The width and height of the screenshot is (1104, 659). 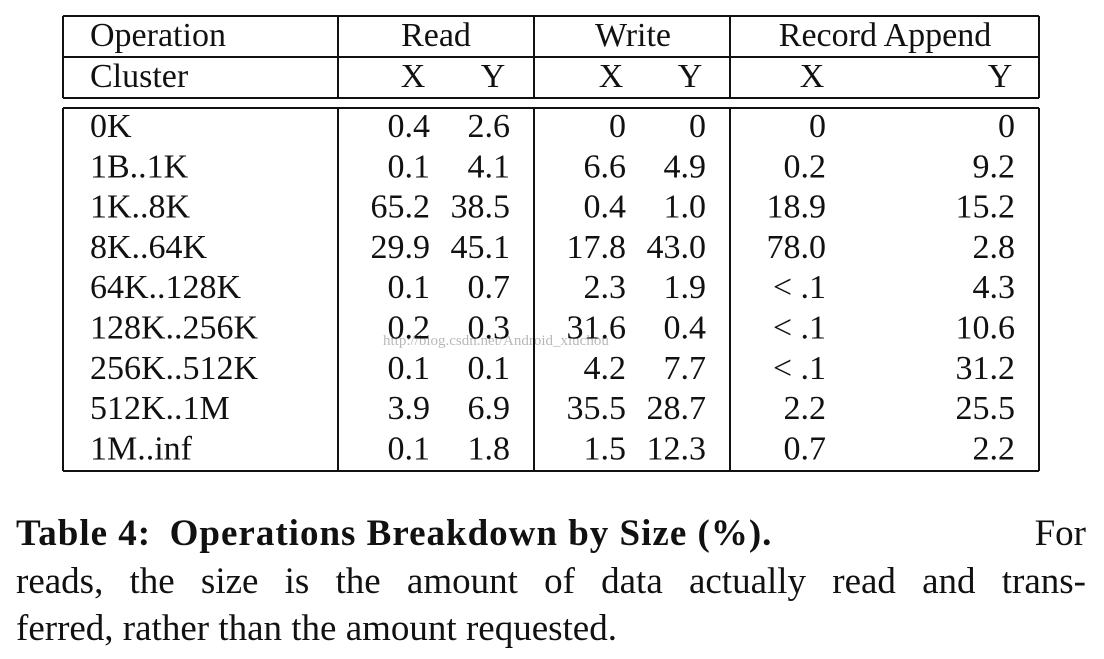 I want to click on cell: 1.0, so click(x=685, y=207).